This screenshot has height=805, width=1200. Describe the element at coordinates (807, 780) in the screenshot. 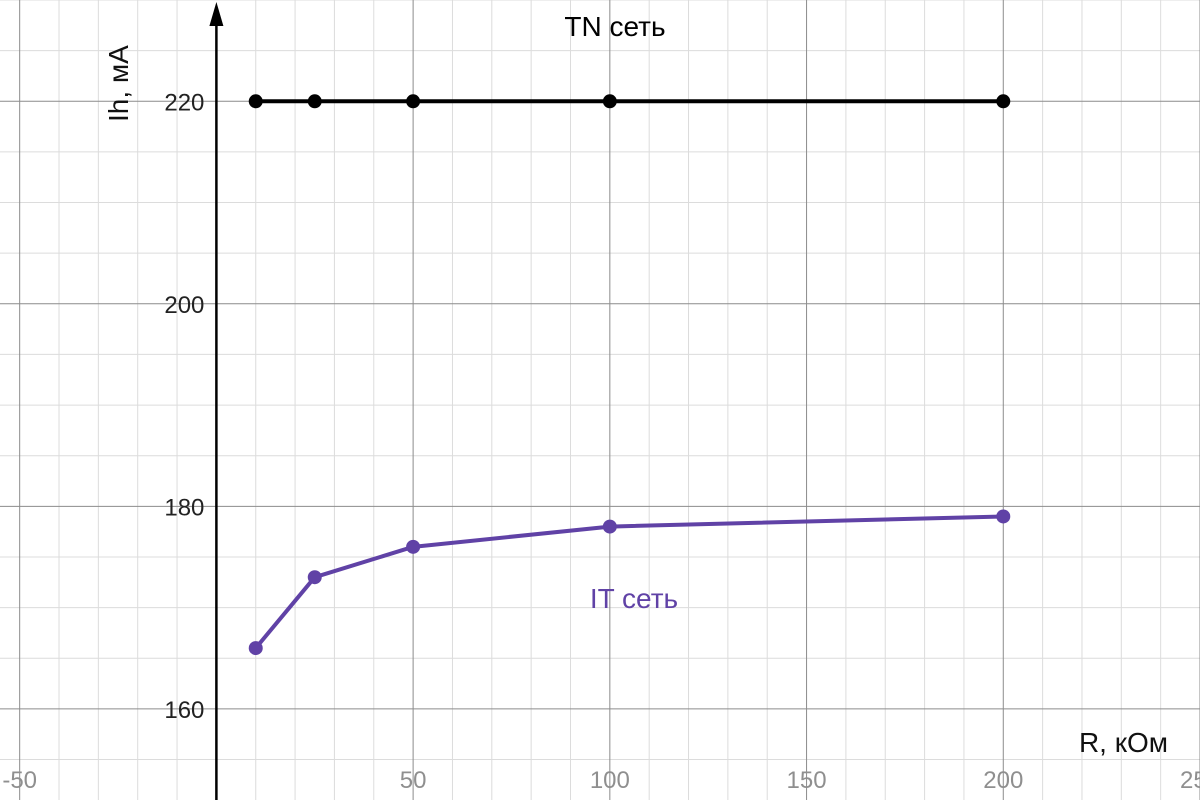

I see `x-tick-label: 150` at that location.